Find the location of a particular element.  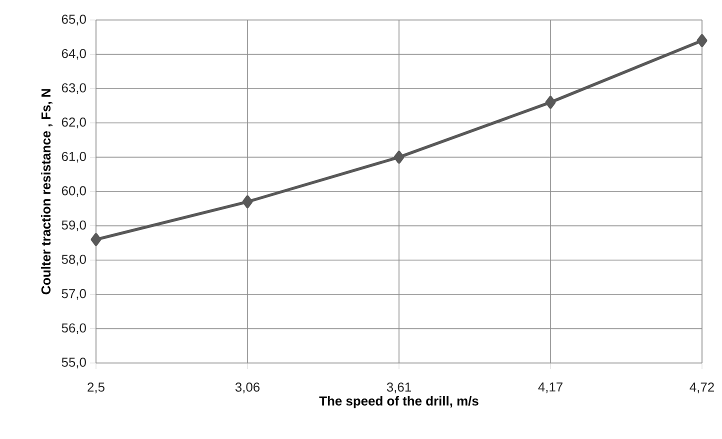

y-tick-label: 57,0 is located at coordinates (74, 294).